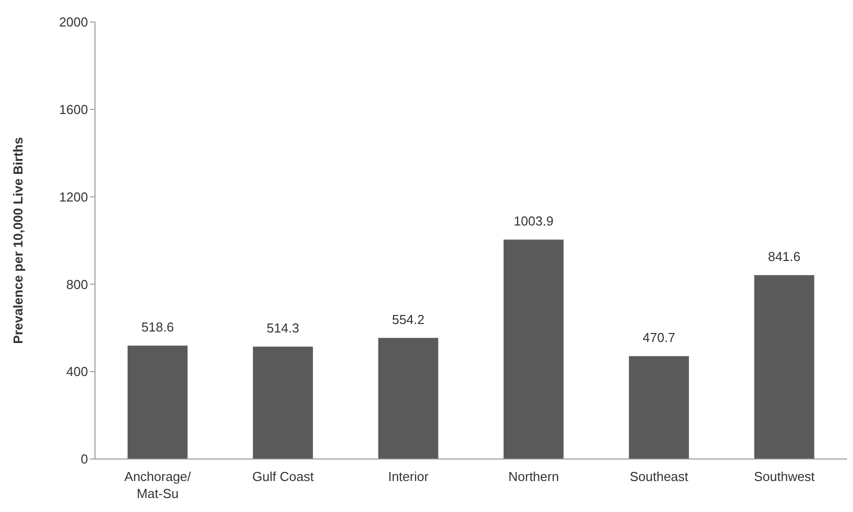  I want to click on y-tick-label: 800, so click(77, 284).